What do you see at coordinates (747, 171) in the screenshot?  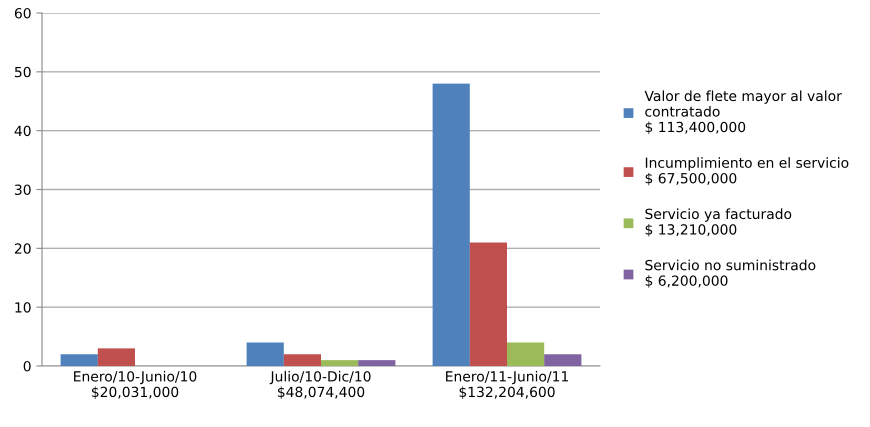 I see `legend-label: Incumplimiento en el servicio $ 67,500,000` at bounding box center [747, 171].